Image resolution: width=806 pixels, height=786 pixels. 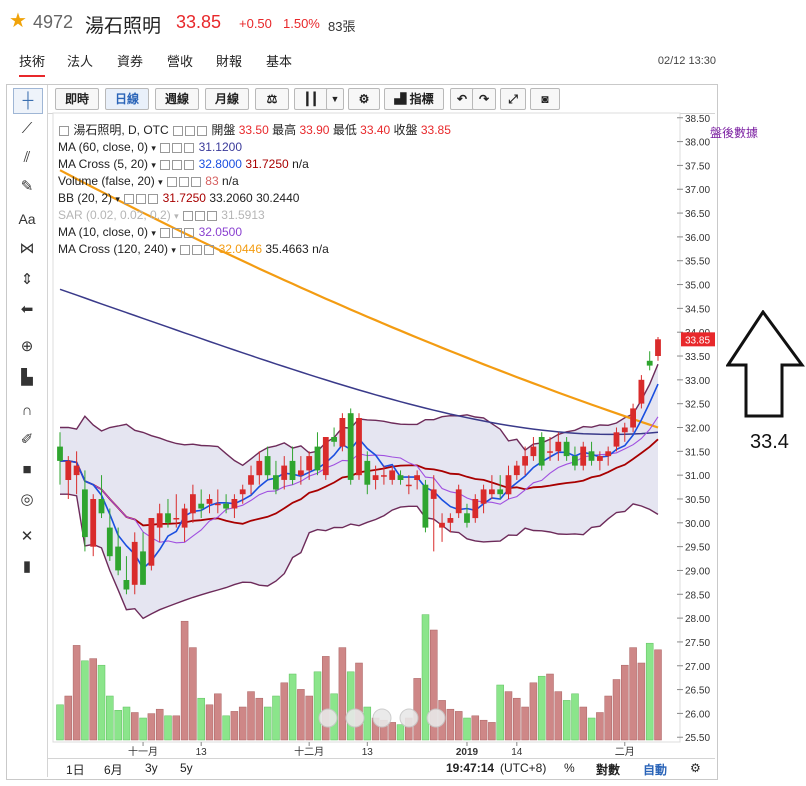 What do you see at coordinates (27, 469) in the screenshot?
I see `lock-icon: ■` at bounding box center [27, 469].